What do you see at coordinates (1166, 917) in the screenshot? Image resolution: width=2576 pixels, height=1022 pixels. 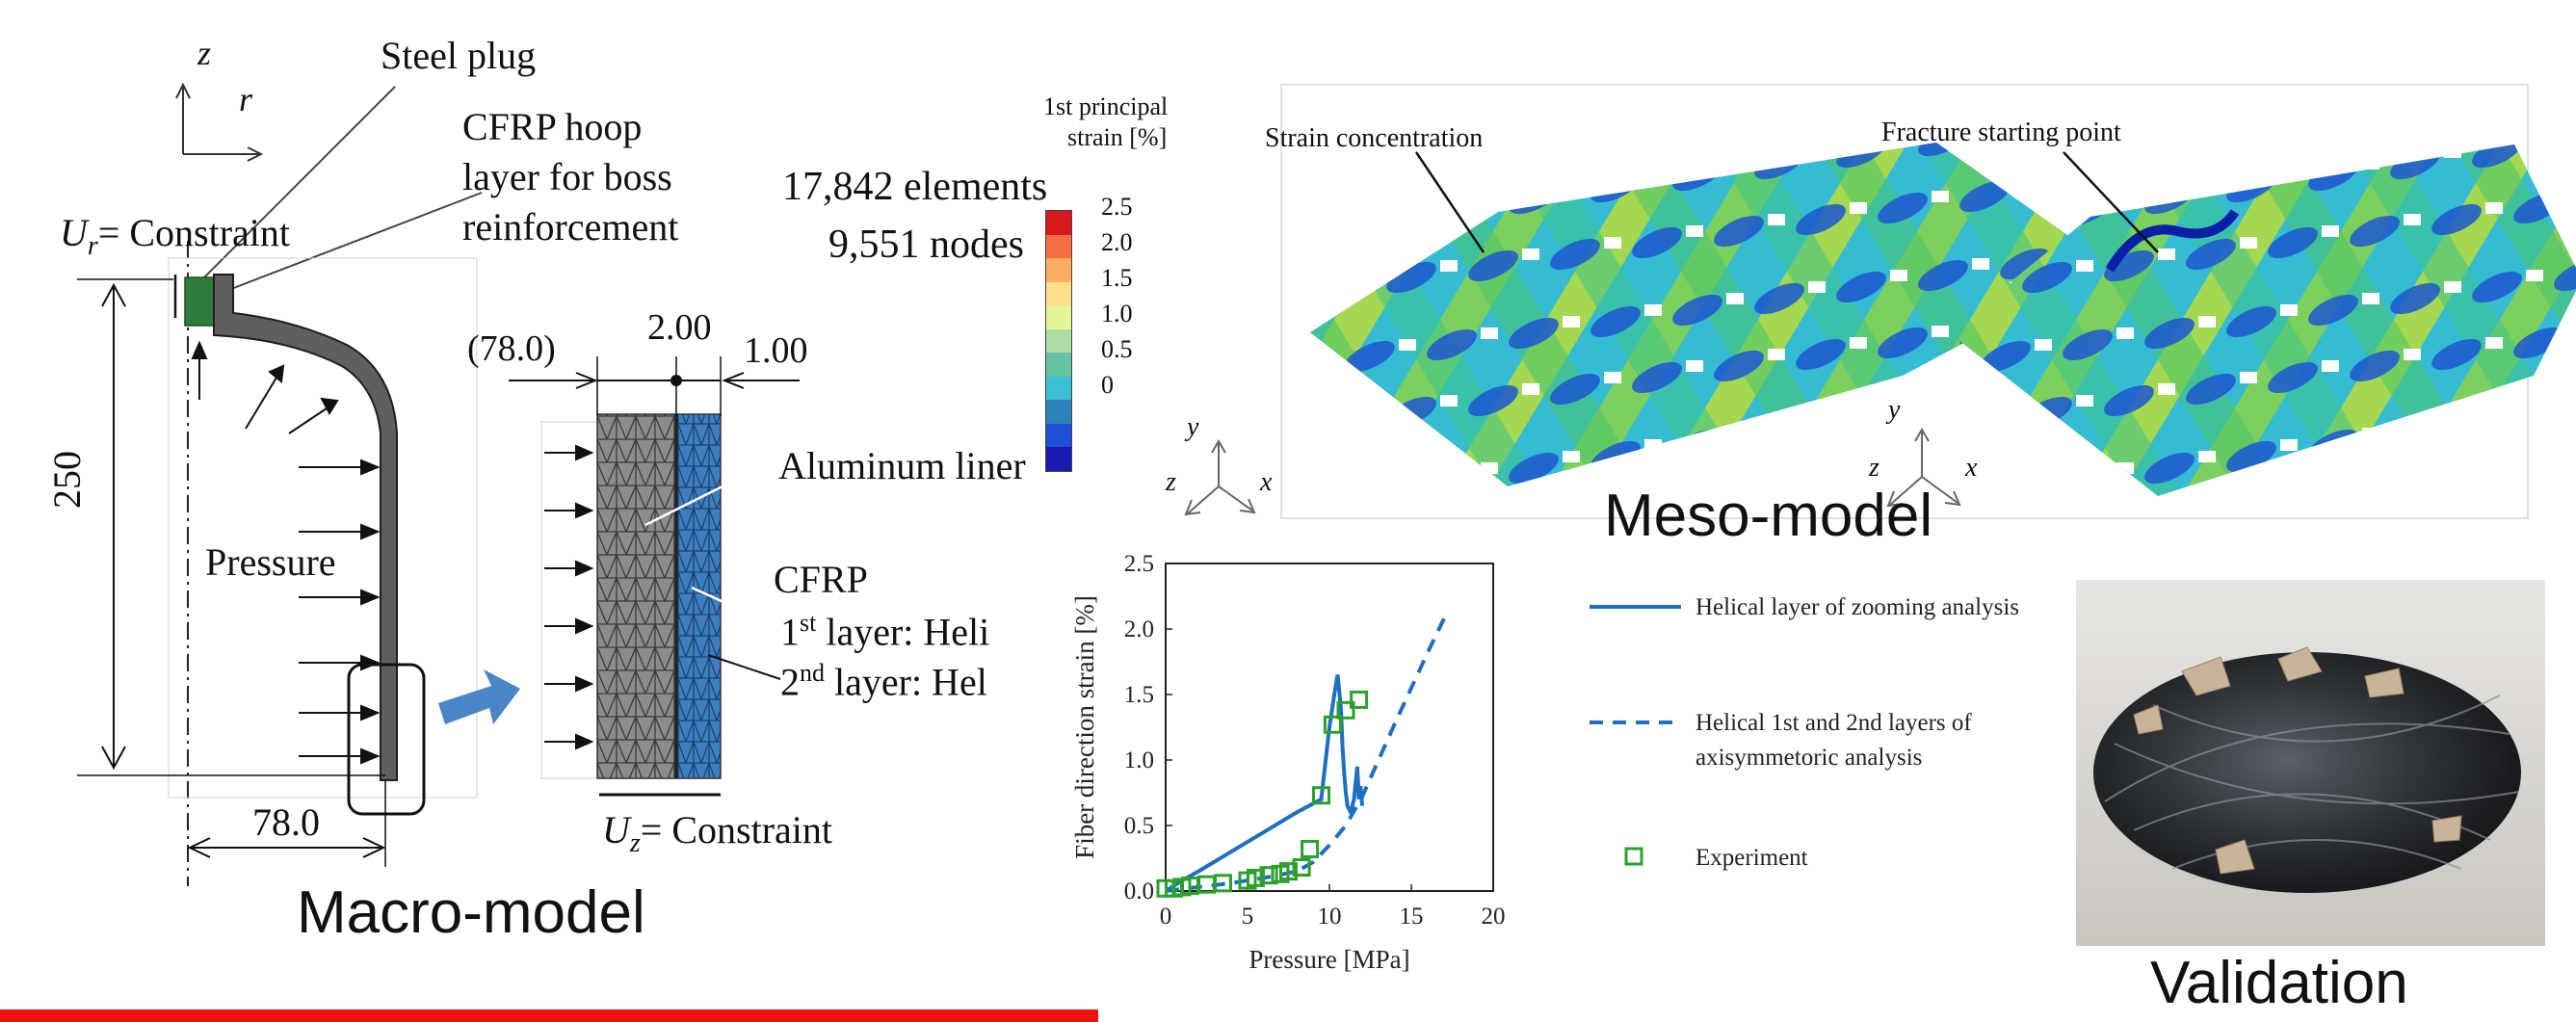 I see `x-tick-label: 0` at bounding box center [1166, 917].